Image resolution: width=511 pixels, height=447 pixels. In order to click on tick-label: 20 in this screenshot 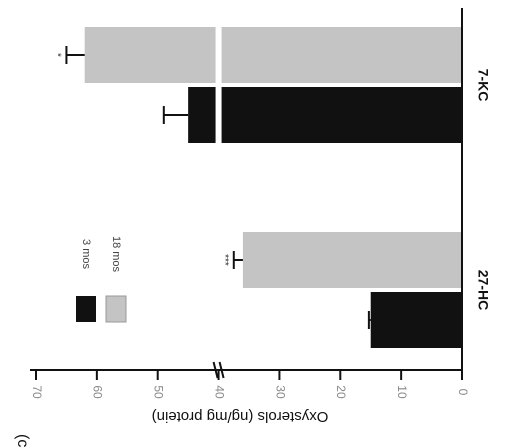, I will do `click(341, 392)`.